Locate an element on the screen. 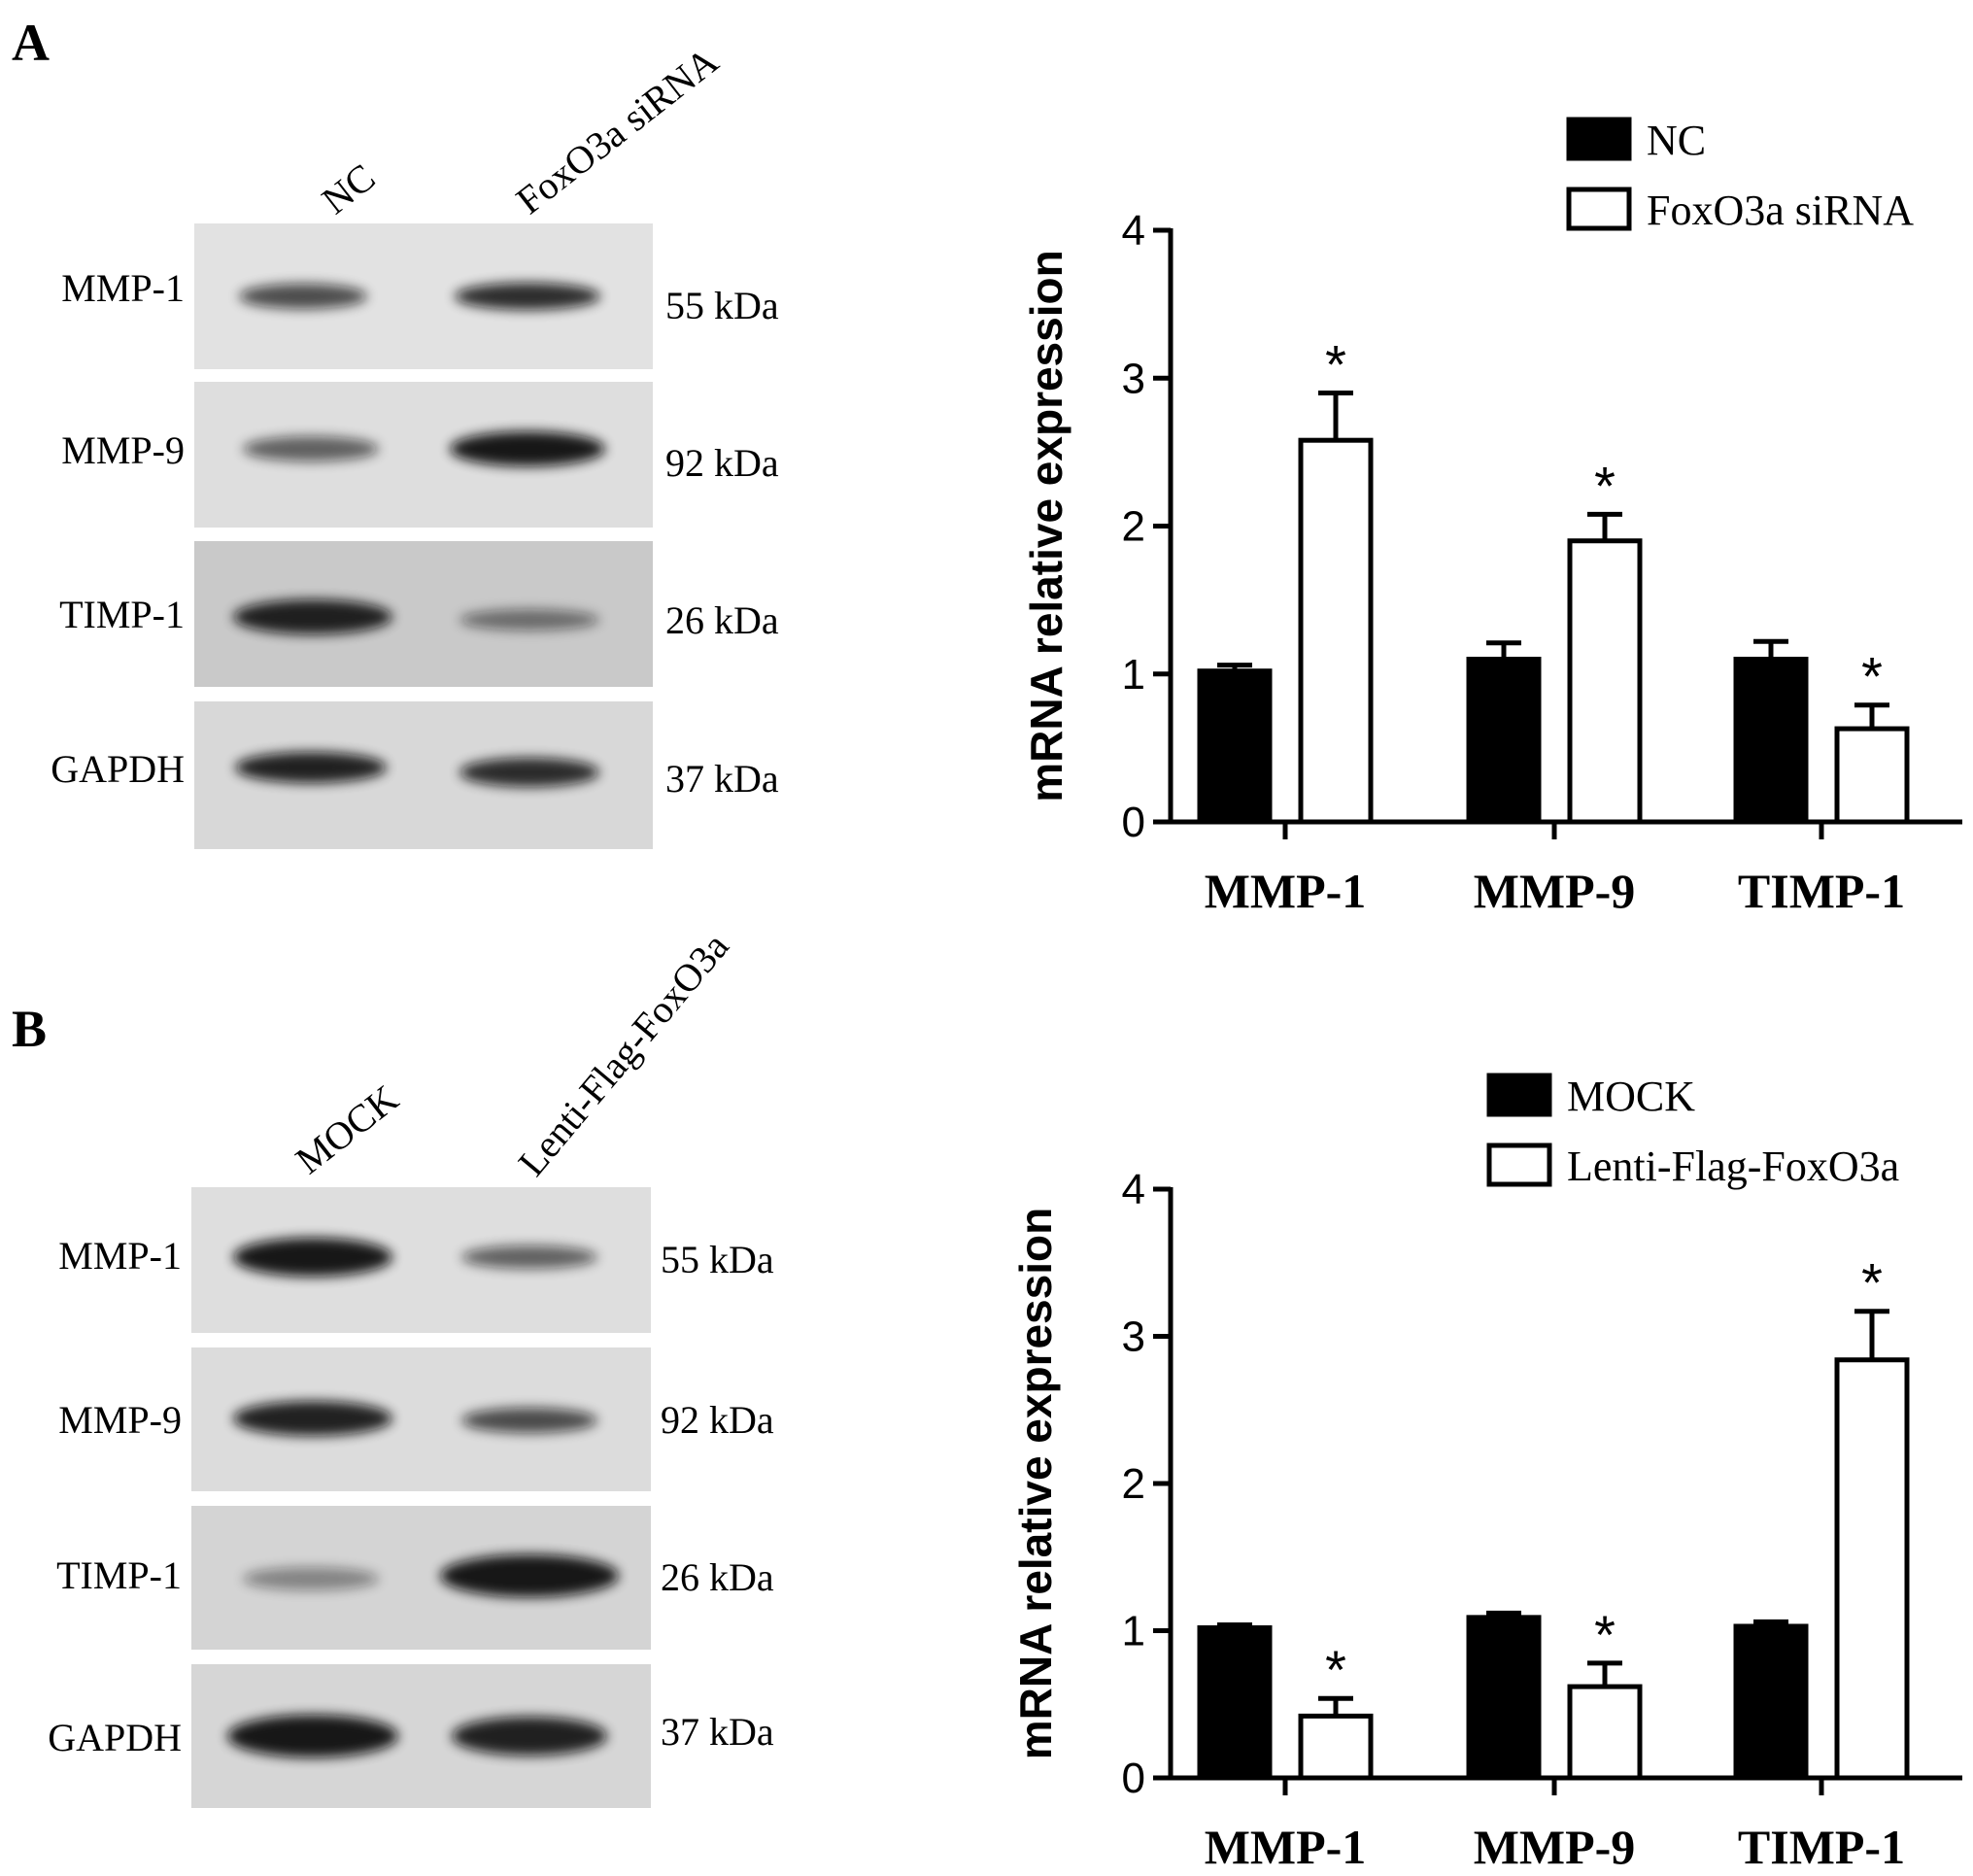 The height and width of the screenshot is (1876, 1973). lane-label: NC is located at coordinates (349, 188).